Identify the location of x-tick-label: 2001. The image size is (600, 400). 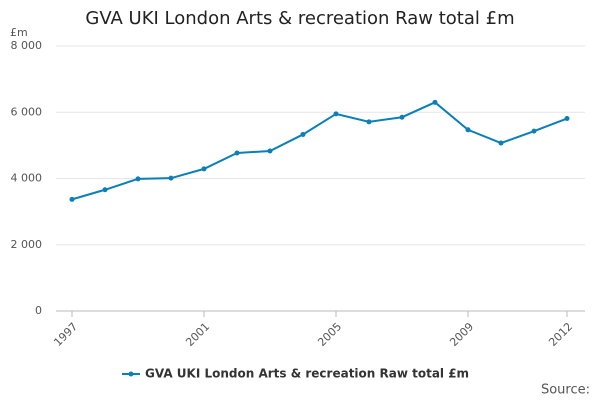
(197, 334).